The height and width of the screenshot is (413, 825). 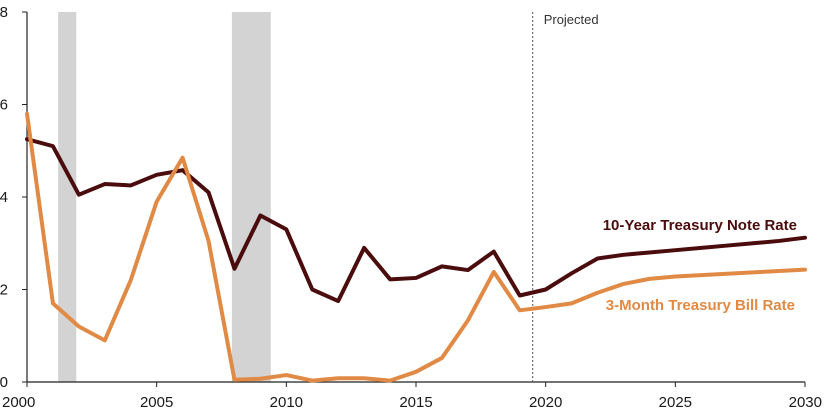 What do you see at coordinates (286, 402) in the screenshot?
I see `x-tick-label-2010: 2010` at bounding box center [286, 402].